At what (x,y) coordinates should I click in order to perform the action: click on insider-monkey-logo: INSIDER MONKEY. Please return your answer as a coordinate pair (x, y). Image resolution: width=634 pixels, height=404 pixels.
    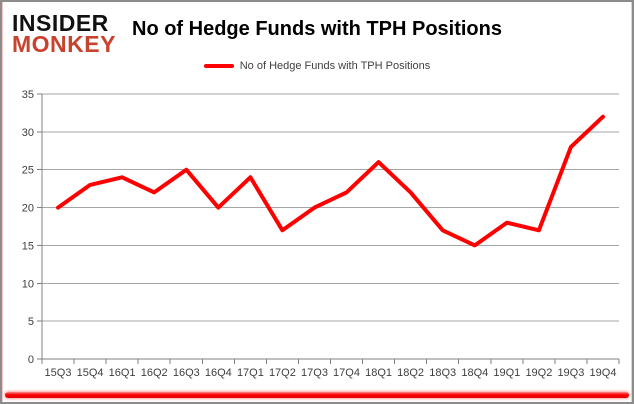
    Looking at the image, I should click on (64, 34).